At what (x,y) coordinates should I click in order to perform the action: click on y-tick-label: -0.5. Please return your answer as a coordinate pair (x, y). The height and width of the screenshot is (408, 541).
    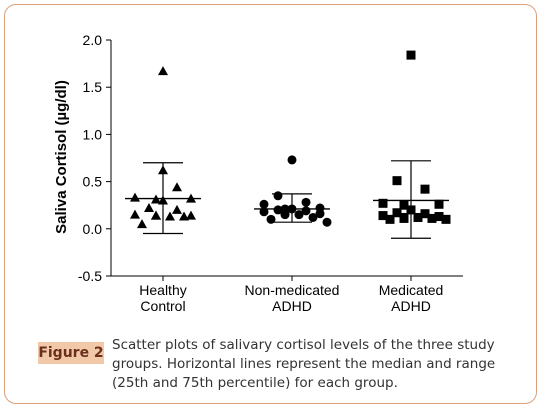
    Looking at the image, I should click on (90, 276).